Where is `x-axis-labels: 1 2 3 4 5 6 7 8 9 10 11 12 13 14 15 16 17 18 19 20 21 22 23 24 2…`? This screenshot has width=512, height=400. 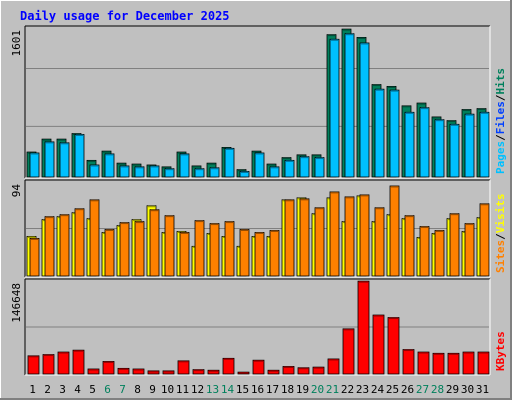
x-axis-labels: 1 2 3 4 5 6 7 8 9 10 11 12 13 14 15 16 17 18 19 20 21 22 23 24 2… is located at coordinates (259, 389).